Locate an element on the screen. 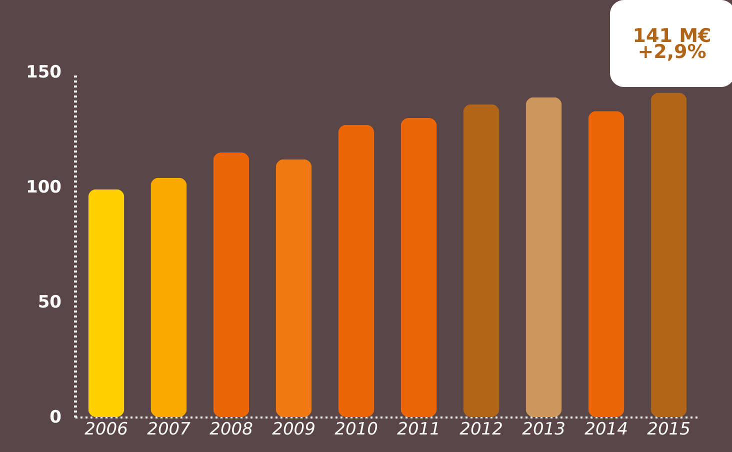 This screenshot has width=732, height=452. x-tick-label: 2010 is located at coordinates (356, 430).